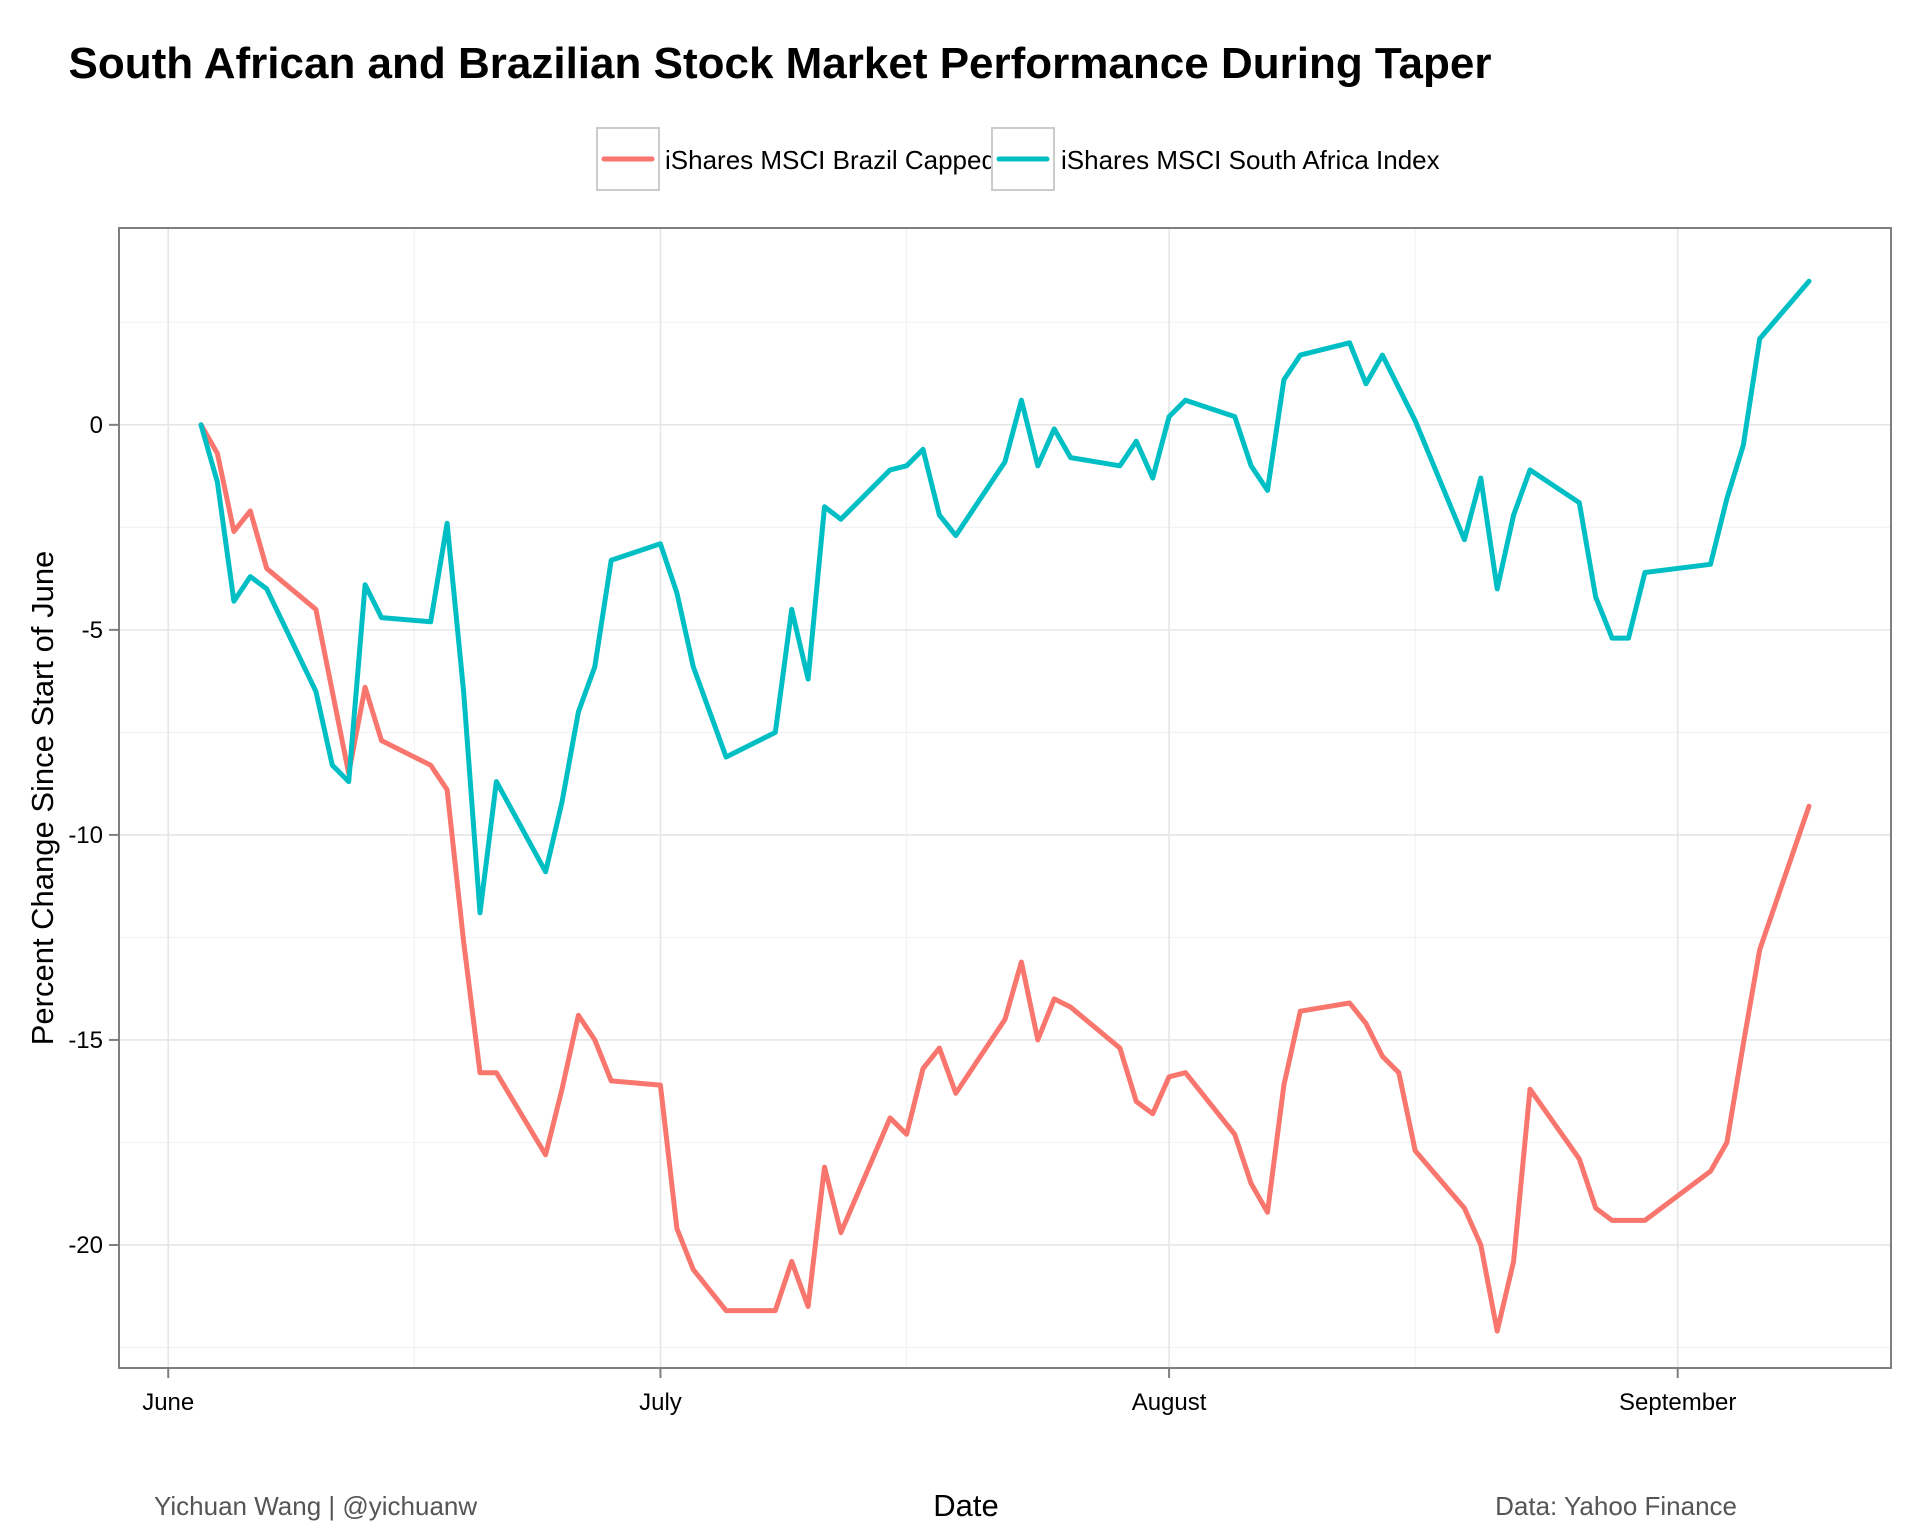  I want to click on y-axis: -20 -15 -10 -5 0, so click(93, 835).